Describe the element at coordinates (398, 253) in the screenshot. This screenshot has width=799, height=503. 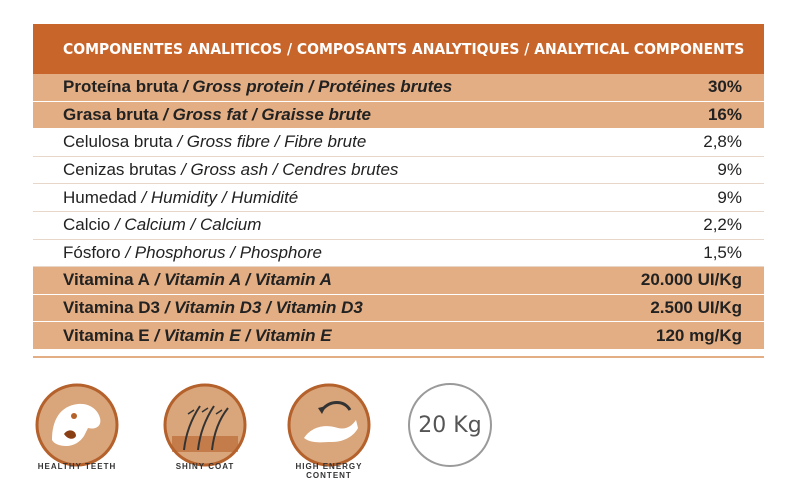
I see `table-row: Fósforo / Phosphorus / Phosphore 1,5%` at that location.